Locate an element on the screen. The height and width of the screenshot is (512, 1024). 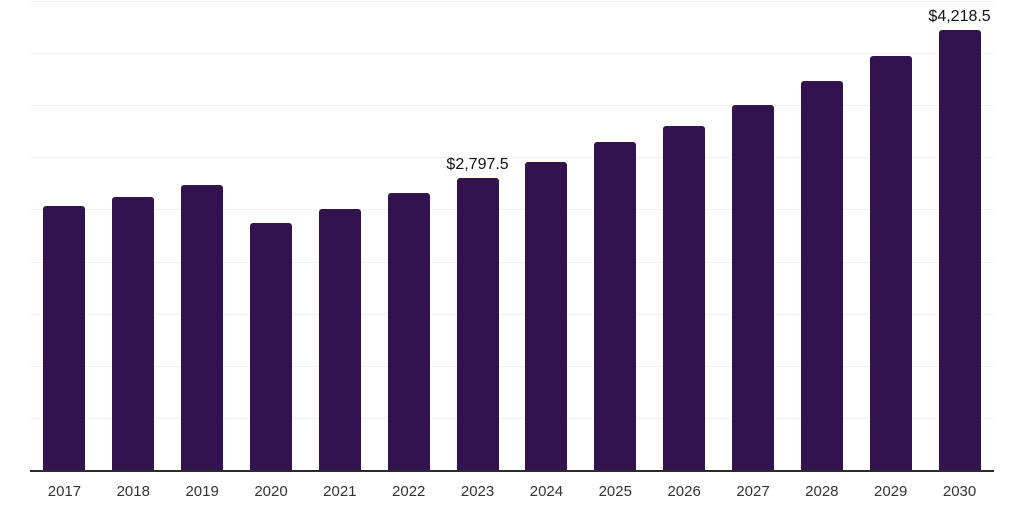
x-tick-2030: 2030 is located at coordinates (959, 491).